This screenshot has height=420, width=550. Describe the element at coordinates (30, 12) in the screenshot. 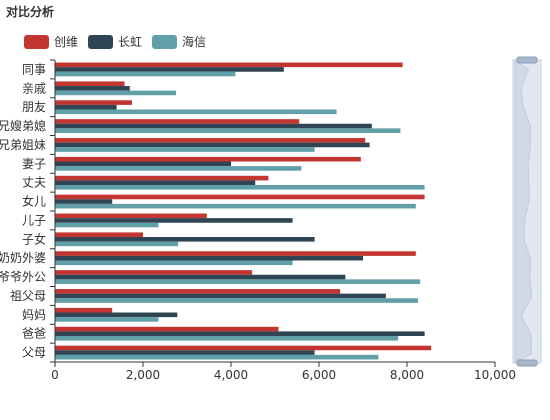

I see `chart-title: 对比分析` at that location.